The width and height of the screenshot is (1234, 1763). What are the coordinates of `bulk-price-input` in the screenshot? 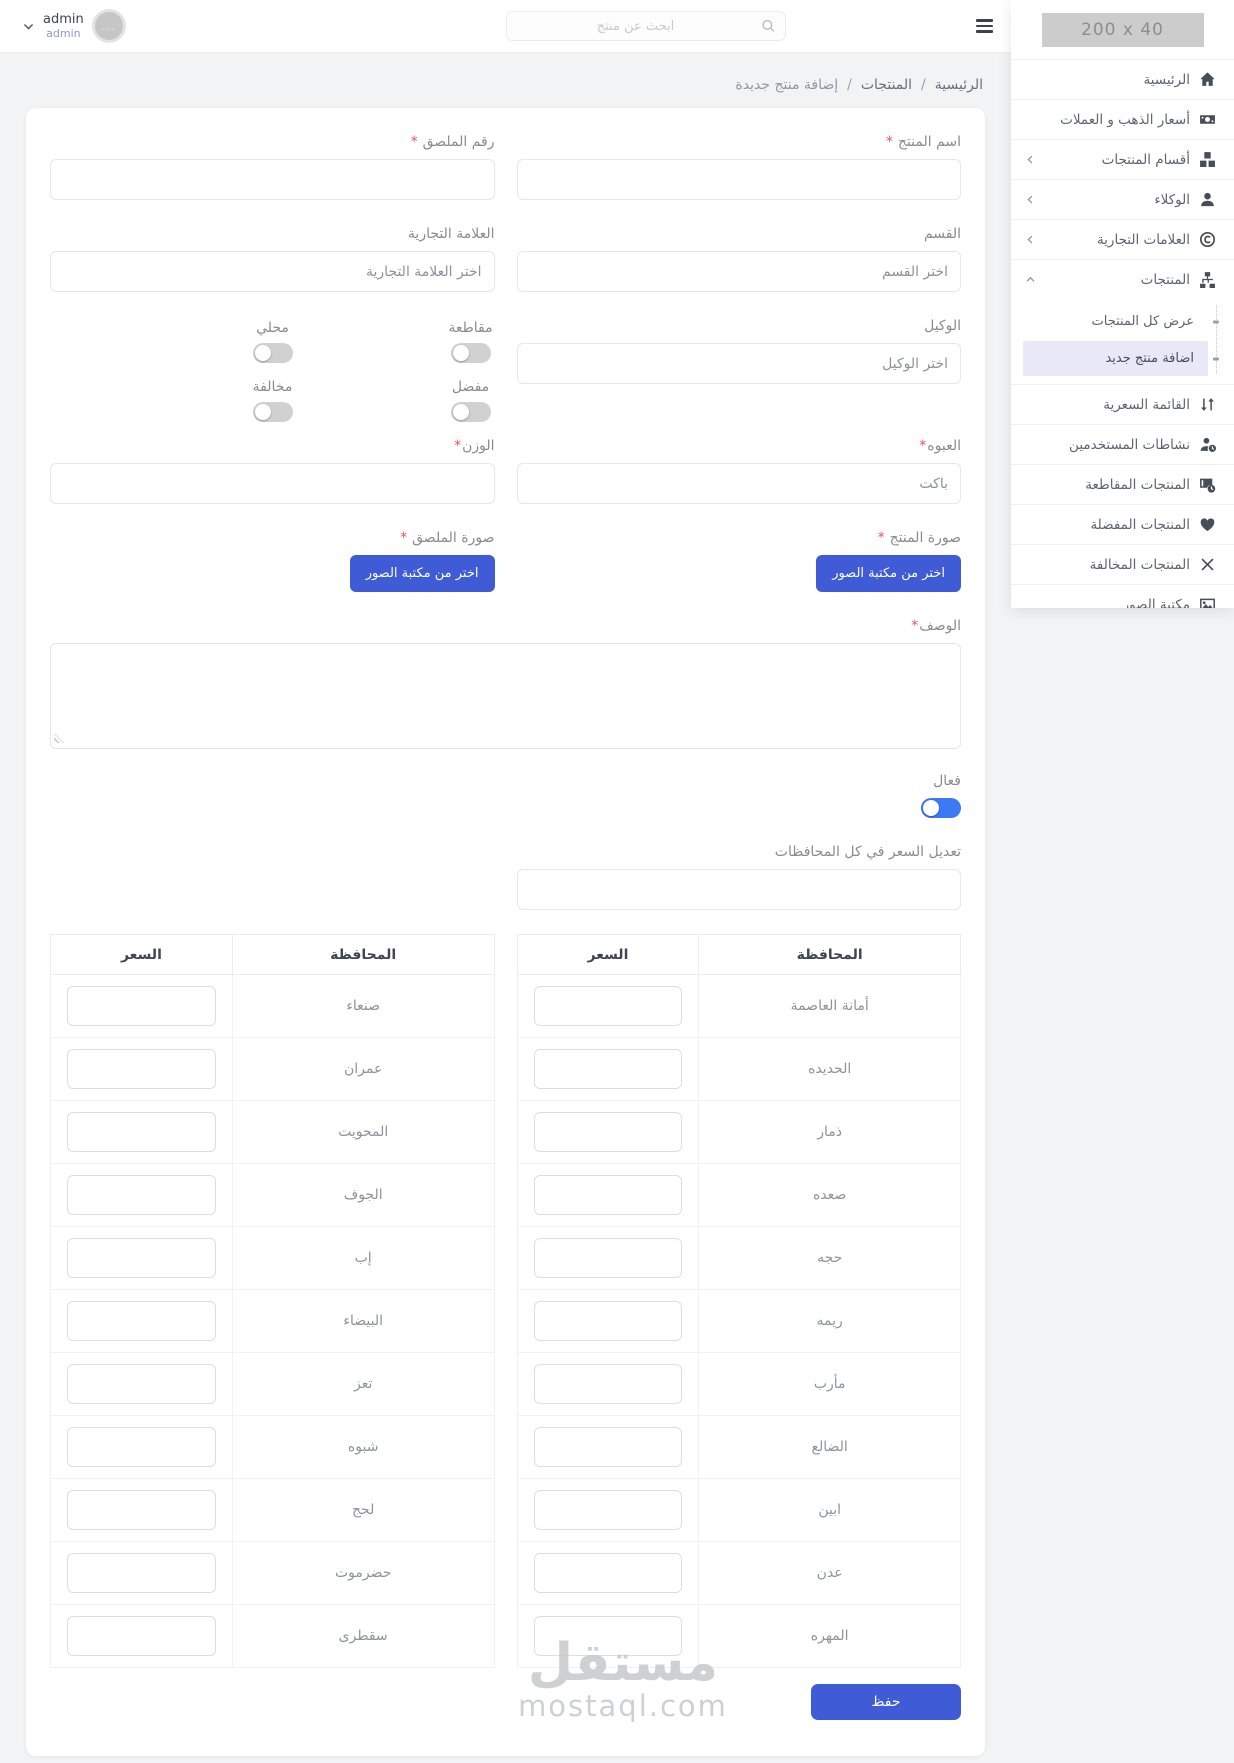 It's located at (738, 889).